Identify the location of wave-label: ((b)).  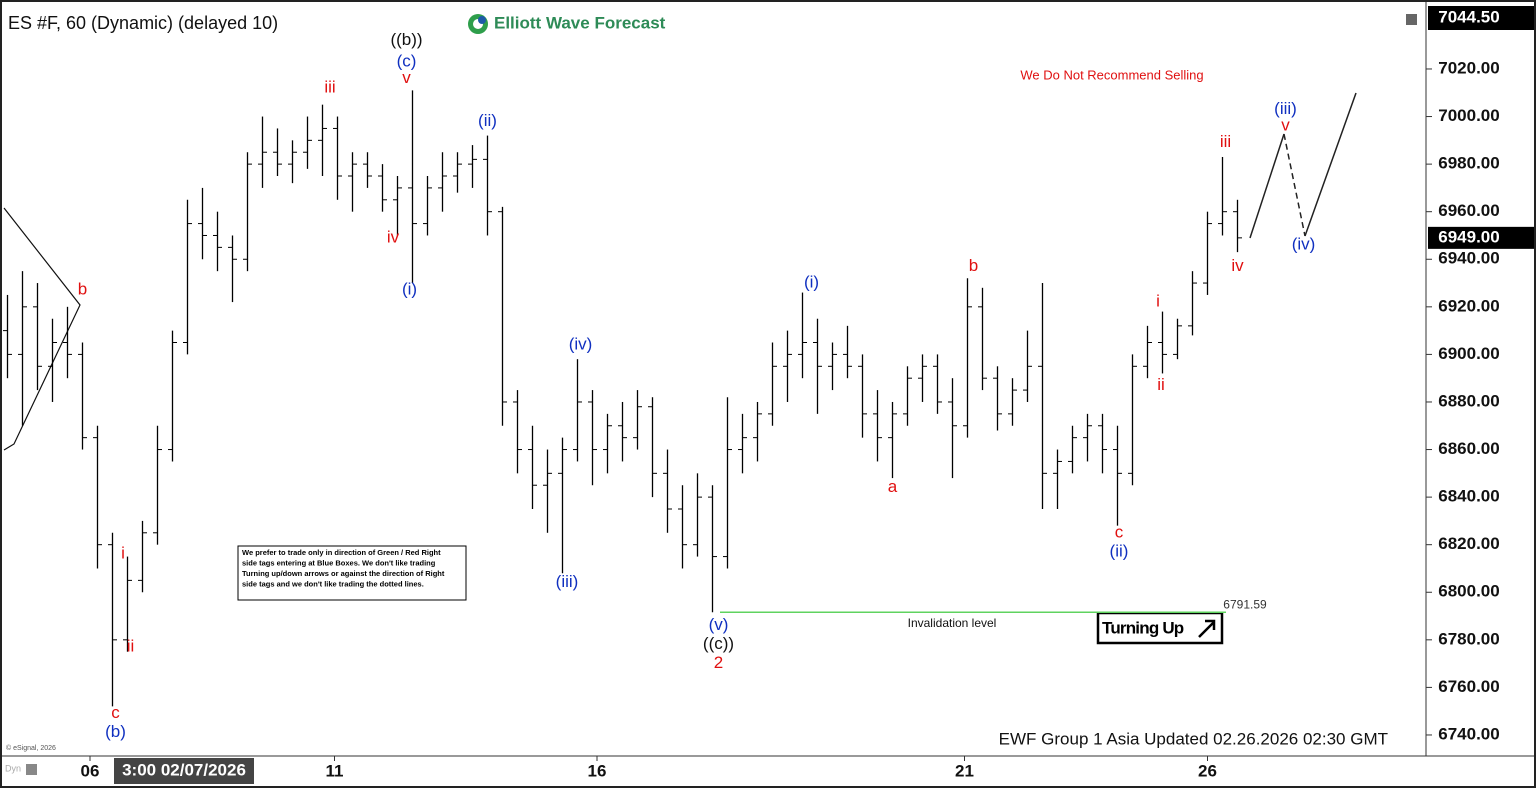
(406, 39).